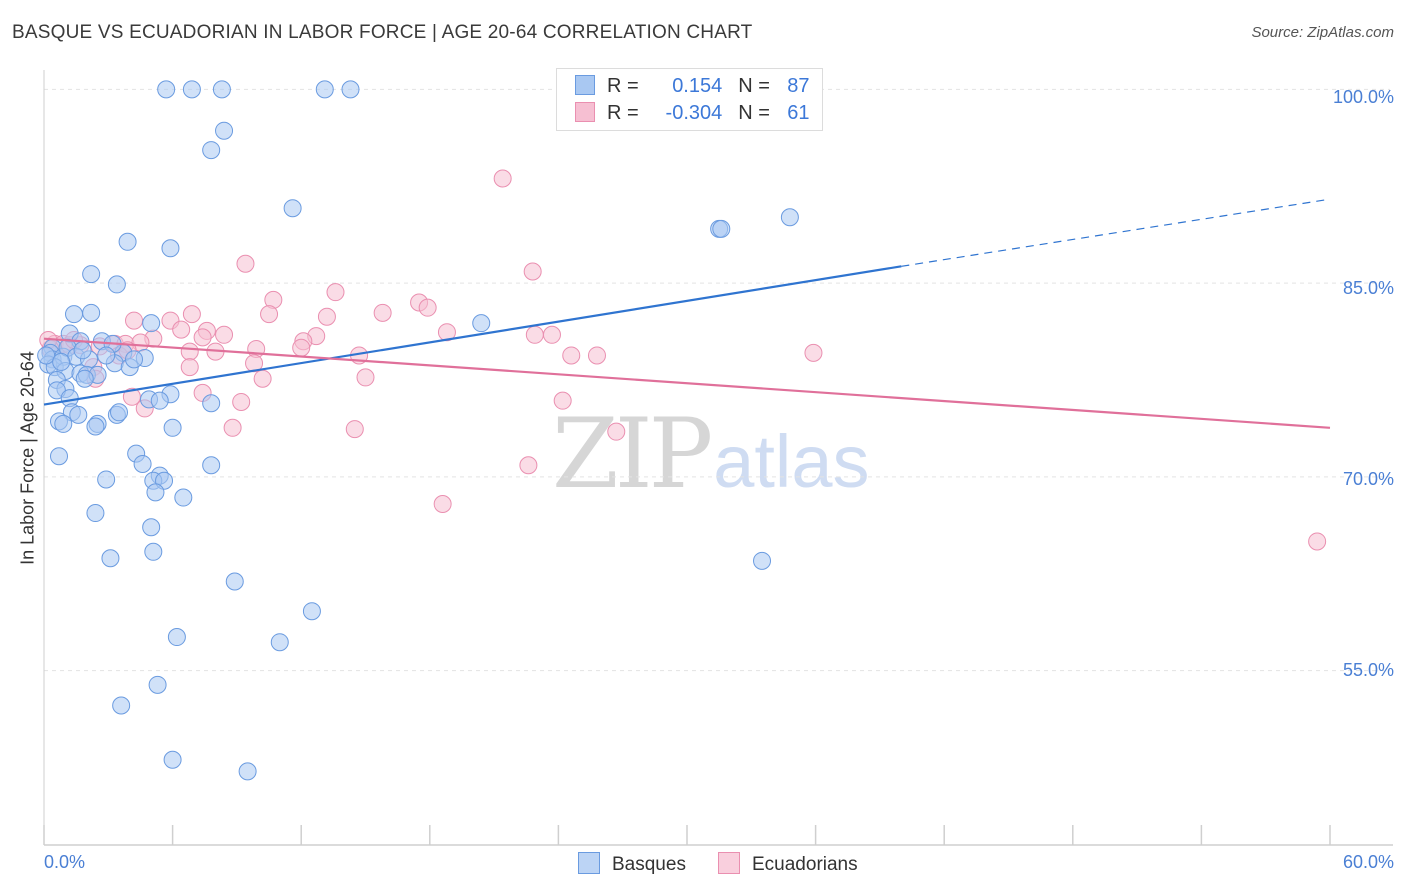 This screenshot has height=892, width=1406. I want to click on legend-r-value: -0.304, so click(694, 113).